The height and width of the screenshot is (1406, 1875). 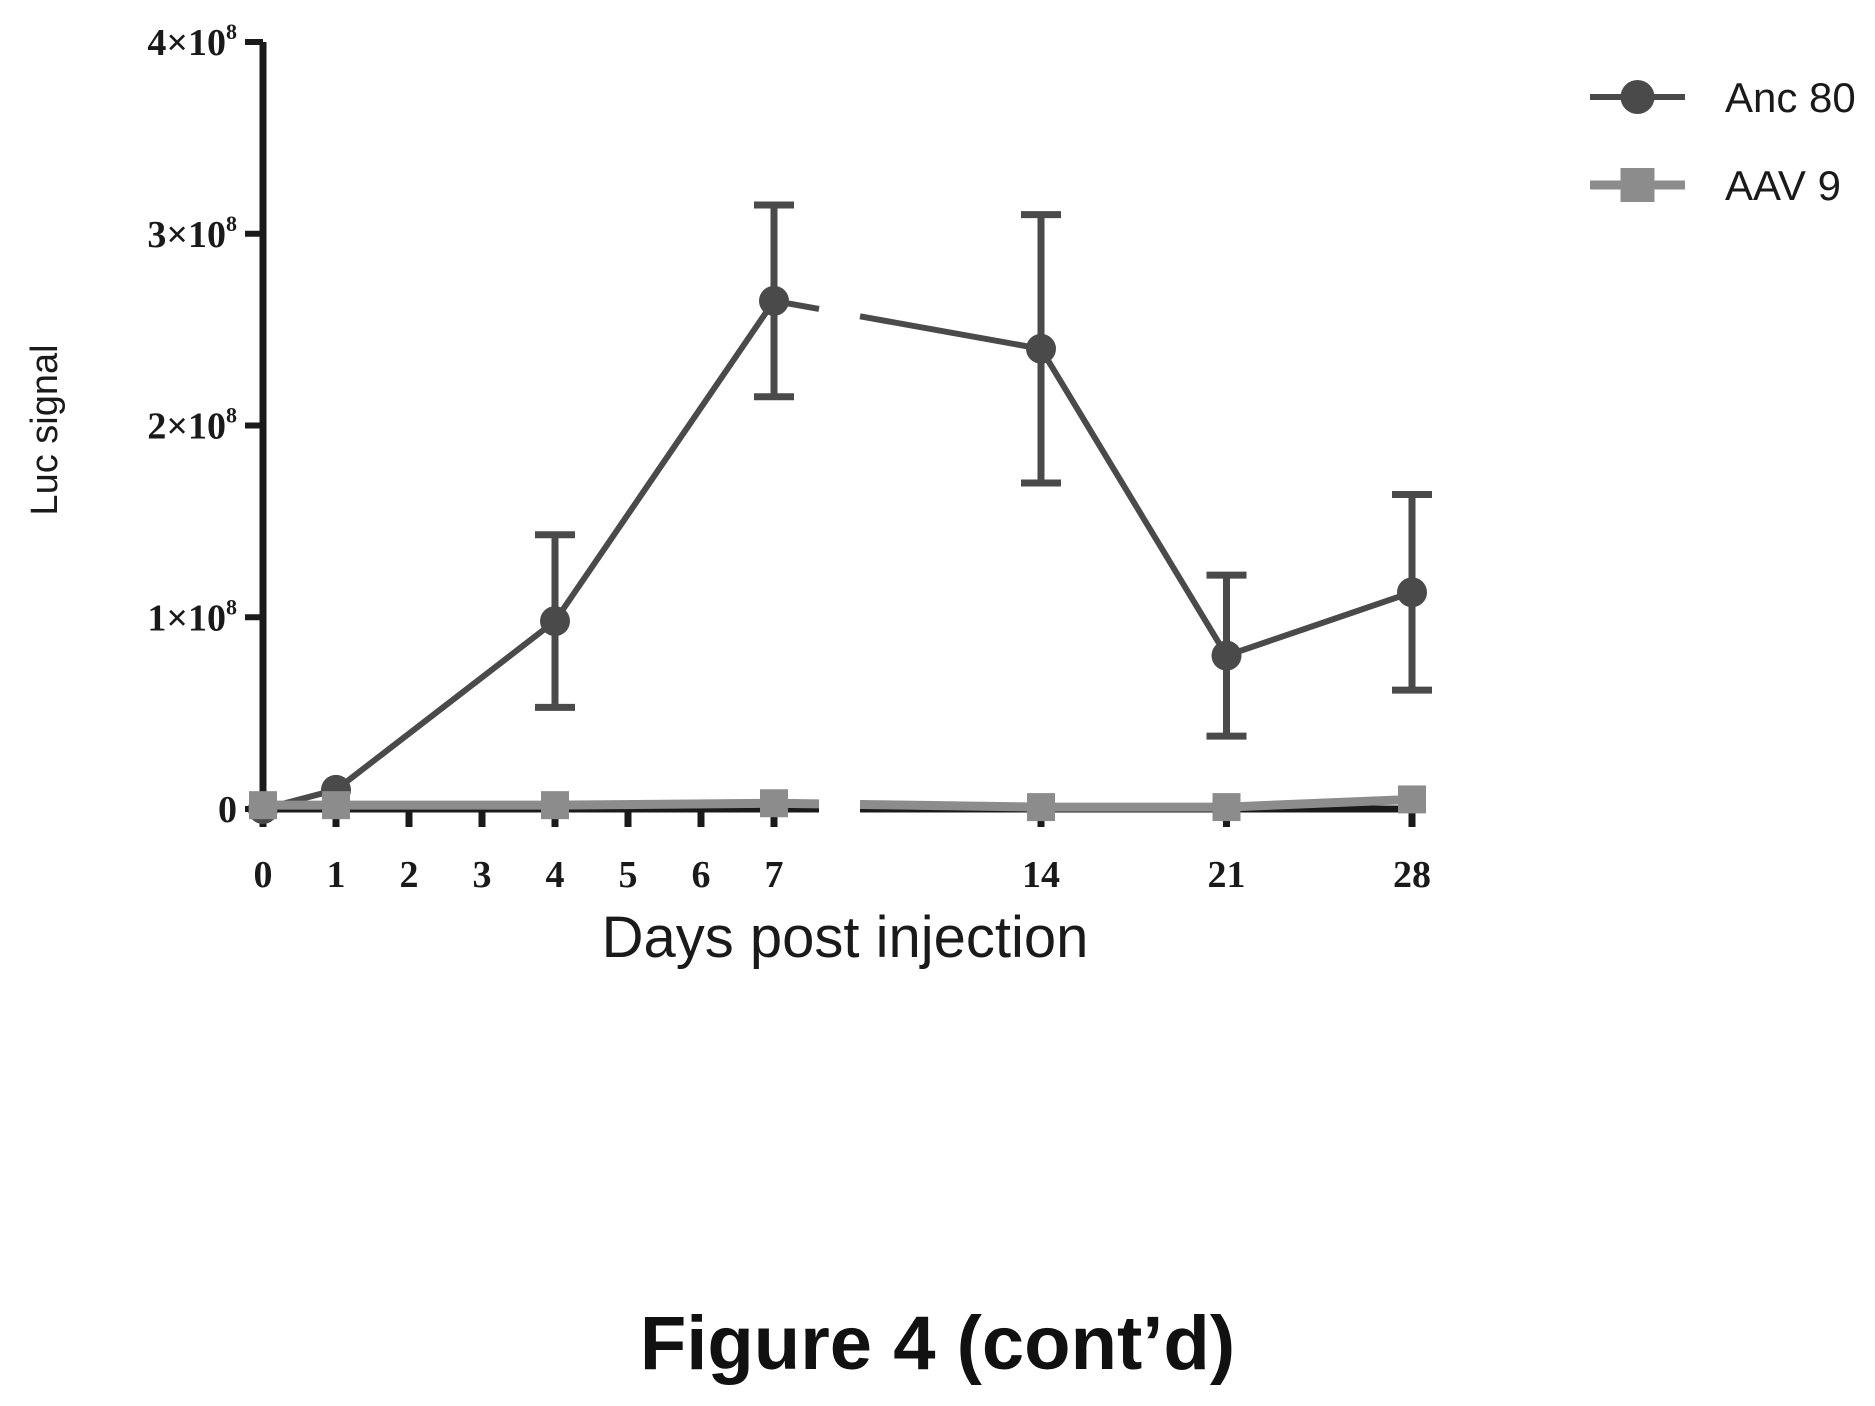 What do you see at coordinates (1723, 141) in the screenshot?
I see `legend: Anc 80 AAV 9` at bounding box center [1723, 141].